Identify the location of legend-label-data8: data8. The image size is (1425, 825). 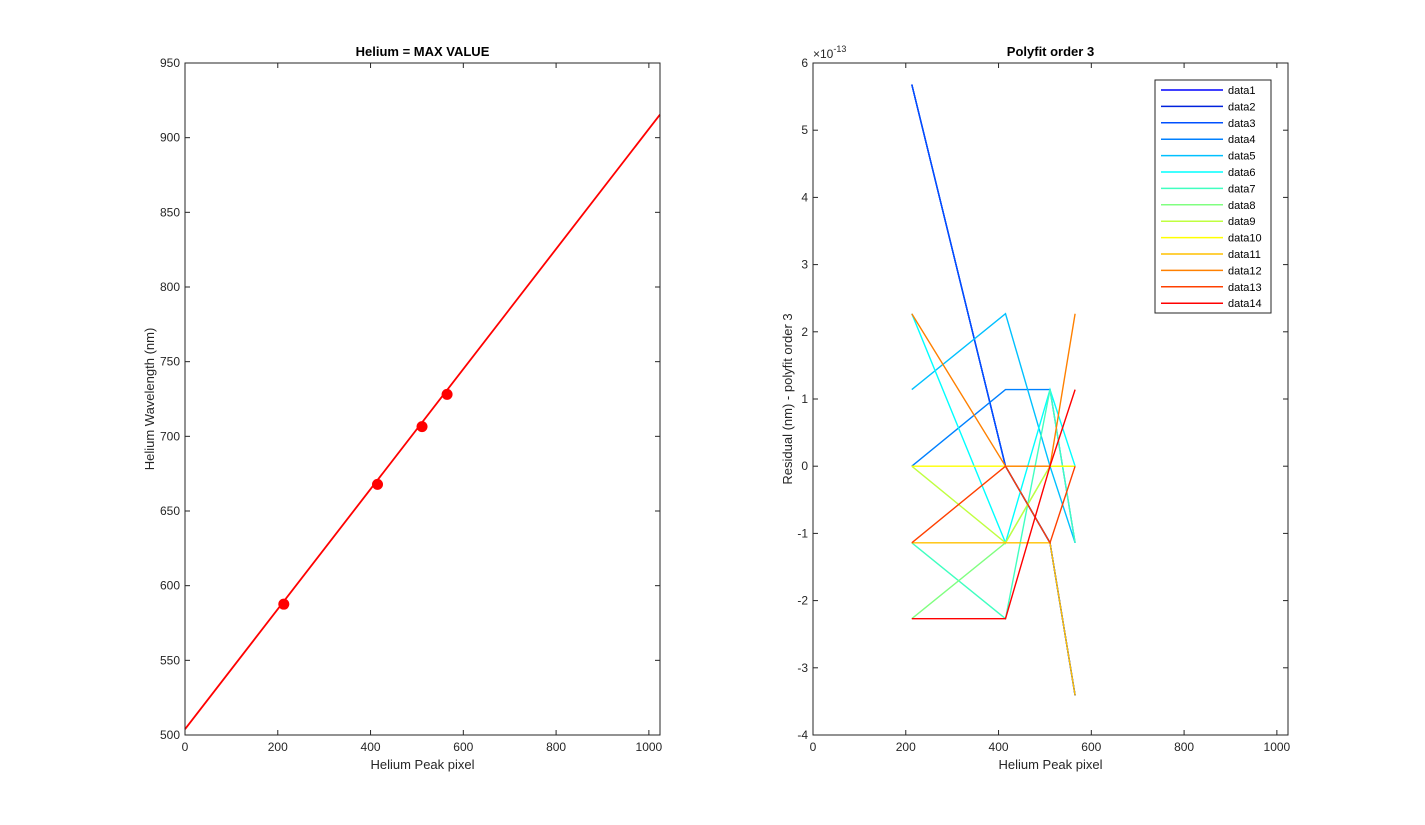
(1242, 206).